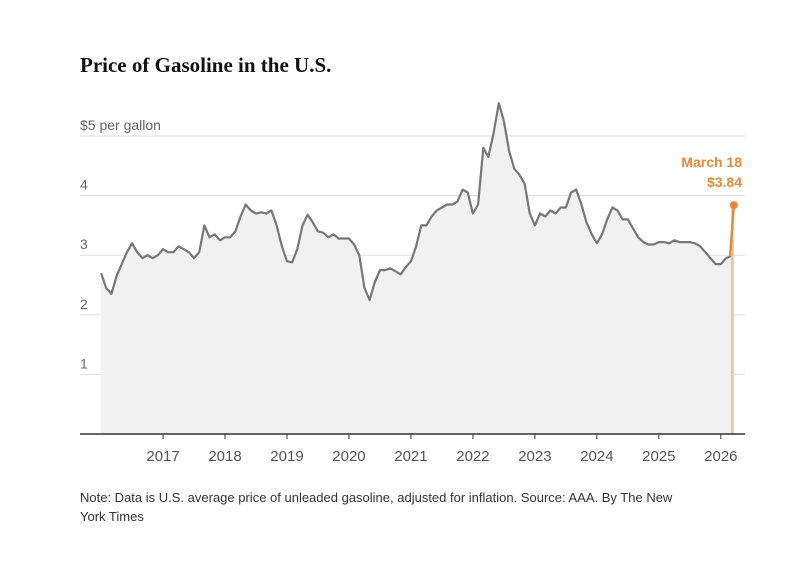 The image size is (795, 562). Describe the element at coordinates (224, 456) in the screenshot. I see `x-tick-label: 2018` at that location.